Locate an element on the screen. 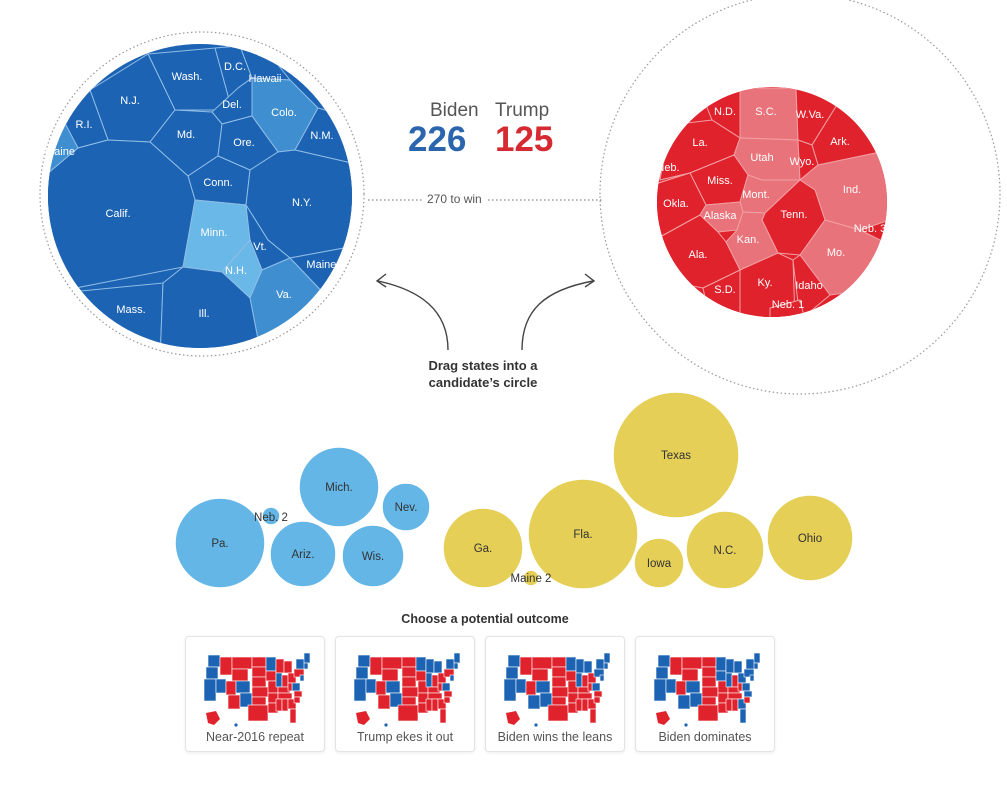 The width and height of the screenshot is (1007, 793). state-label-maine-1: Maine 1 is located at coordinates (325, 265).